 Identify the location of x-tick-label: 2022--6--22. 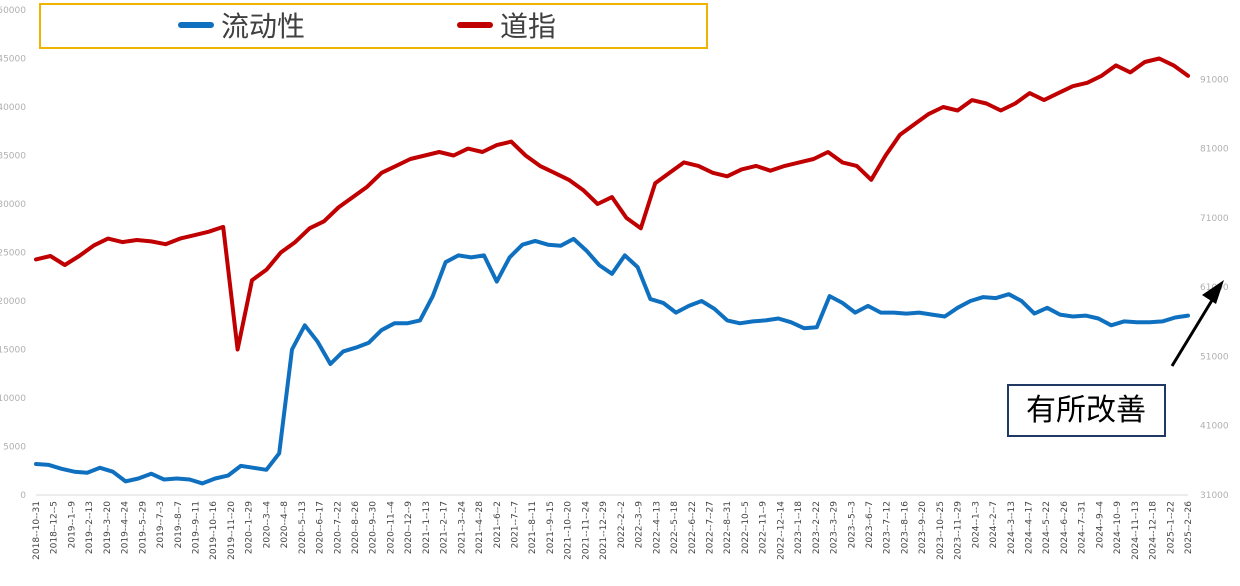
(693, 527).